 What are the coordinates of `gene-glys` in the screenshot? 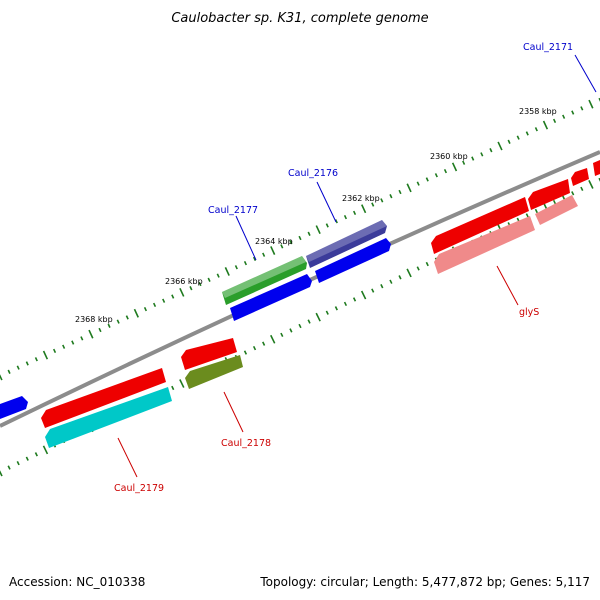 It's located at (506, 234).